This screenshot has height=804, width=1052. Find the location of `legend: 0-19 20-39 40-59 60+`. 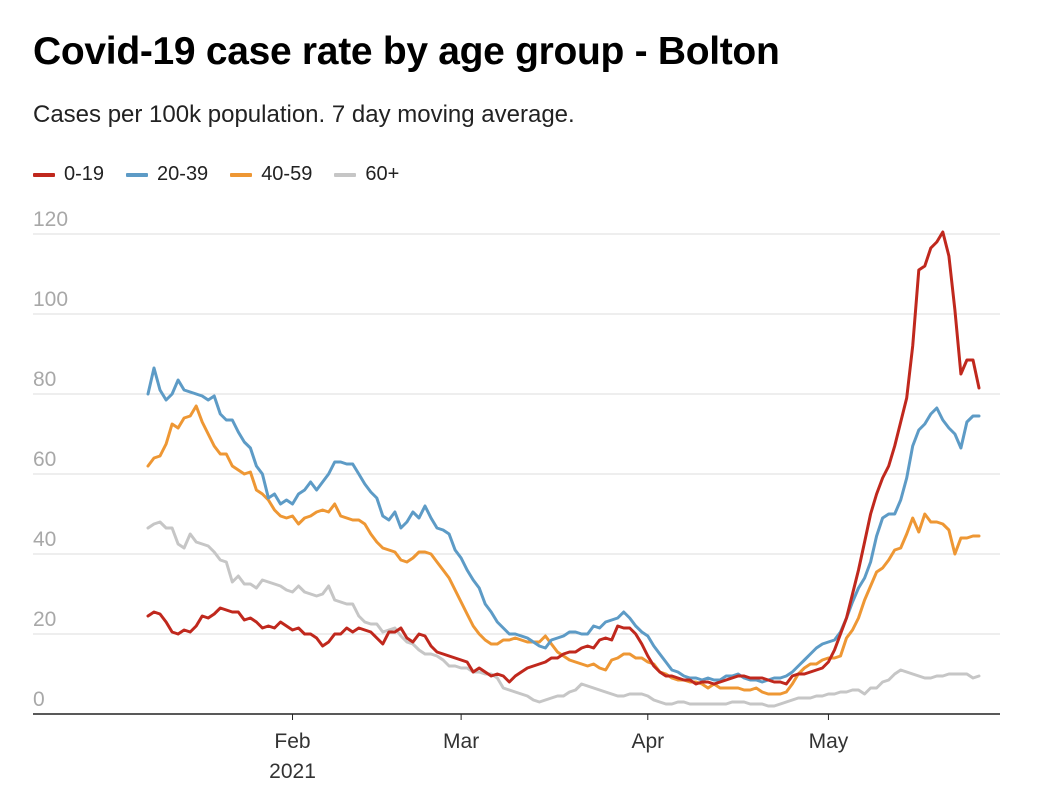

legend: 0-19 20-39 40-59 60+ is located at coordinates (227, 174).